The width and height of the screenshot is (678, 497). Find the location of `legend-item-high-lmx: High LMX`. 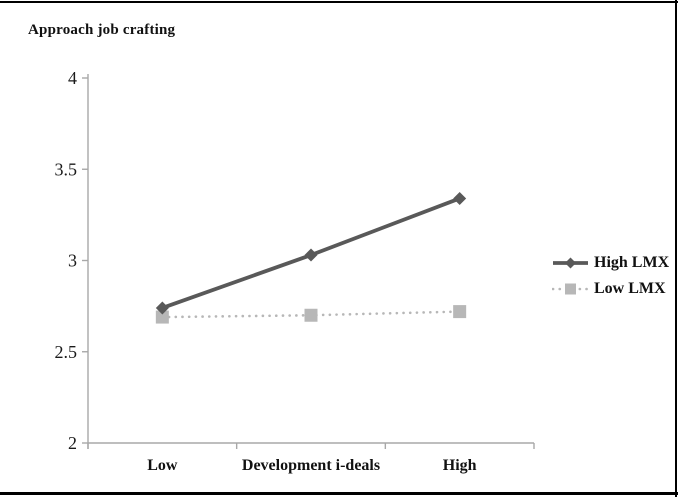

legend-item-high-lmx: High LMX is located at coordinates (610, 262).